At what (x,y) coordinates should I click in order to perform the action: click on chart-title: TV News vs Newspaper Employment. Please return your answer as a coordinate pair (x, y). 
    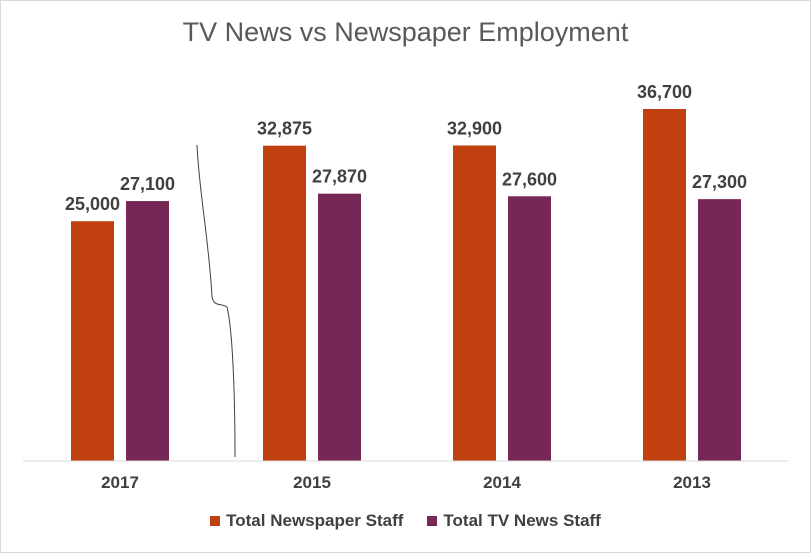
    Looking at the image, I should click on (405, 32).